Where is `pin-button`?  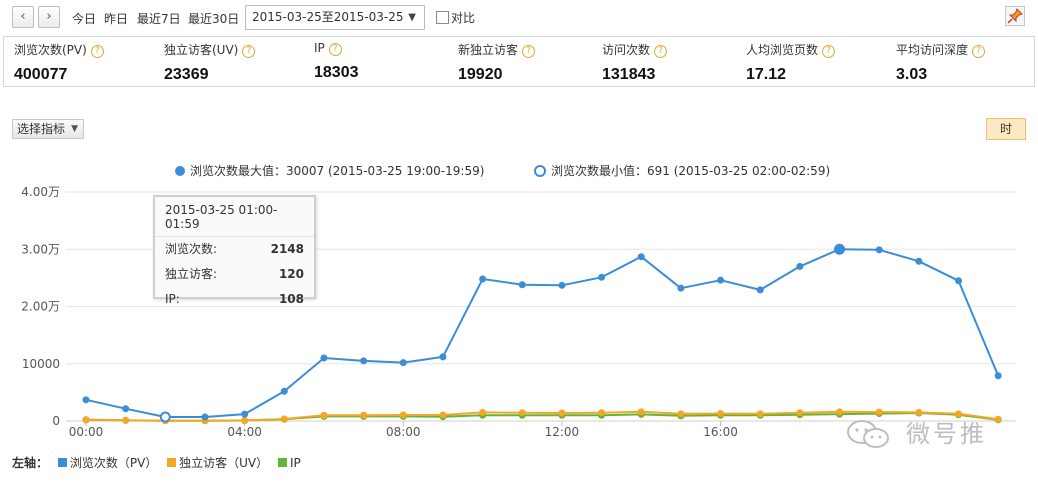 pin-button is located at coordinates (1015, 16).